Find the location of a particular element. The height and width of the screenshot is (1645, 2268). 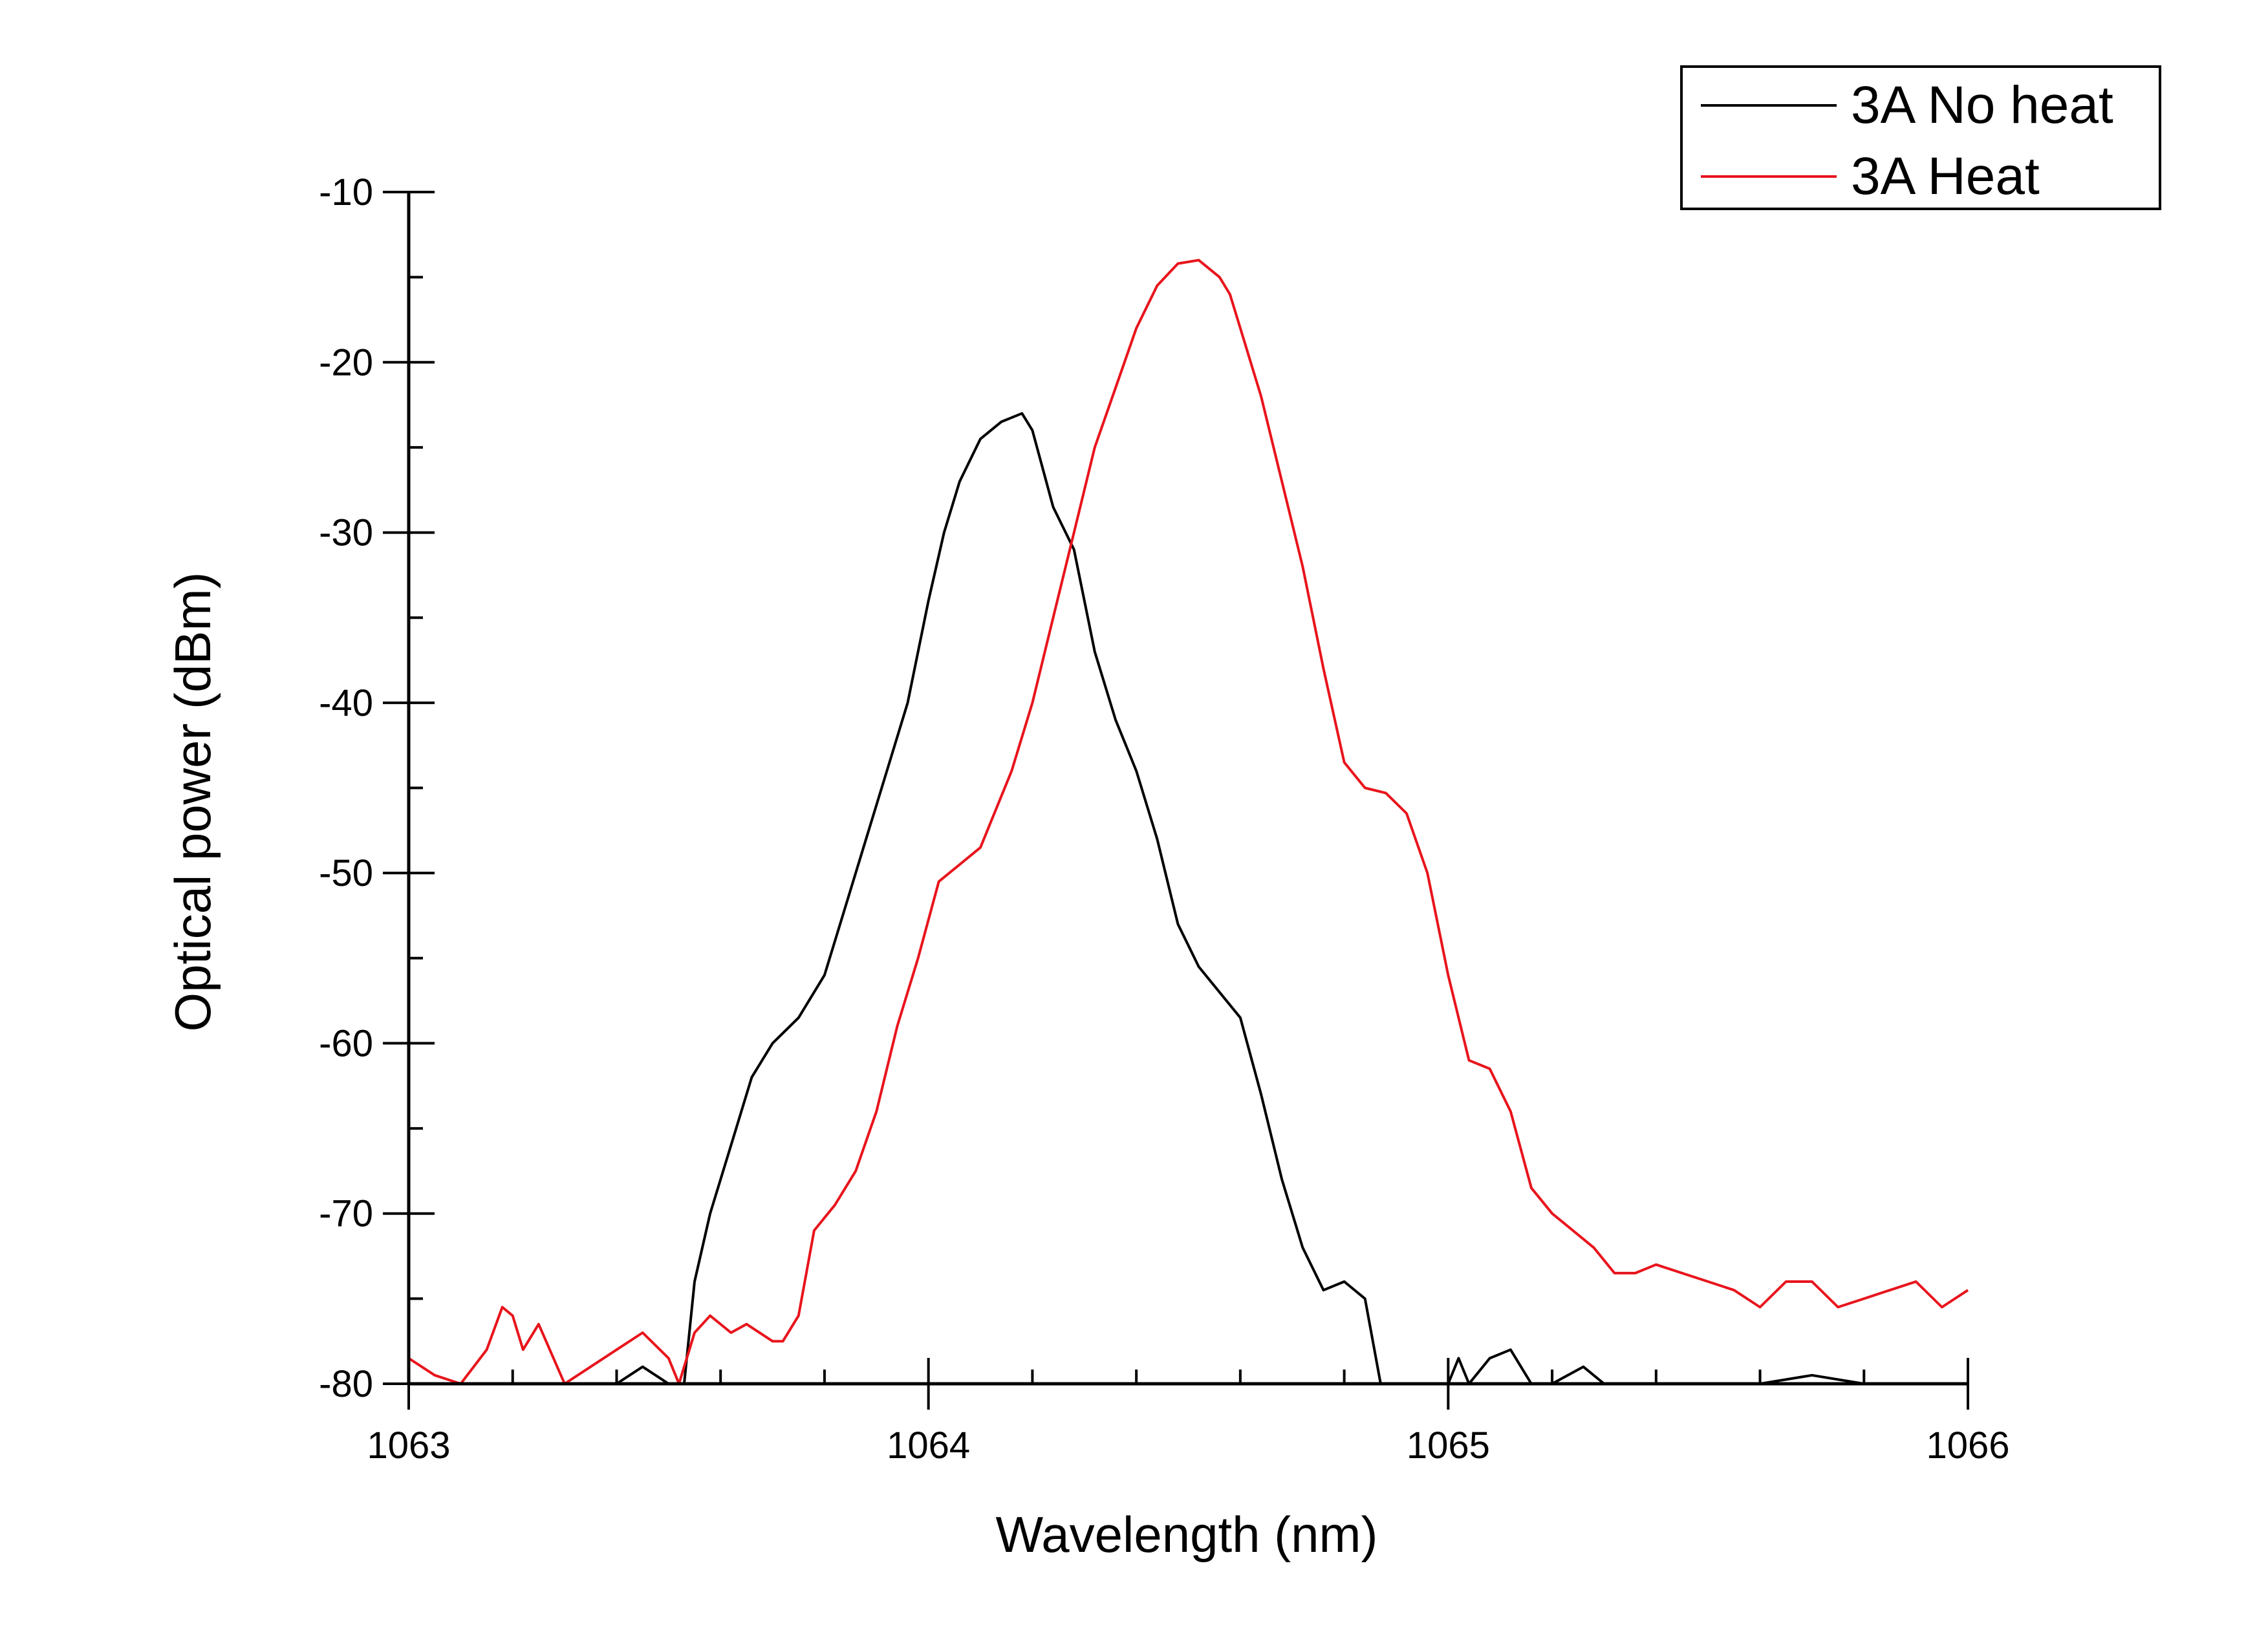

y-tick-label: -80 is located at coordinates (346, 1384).